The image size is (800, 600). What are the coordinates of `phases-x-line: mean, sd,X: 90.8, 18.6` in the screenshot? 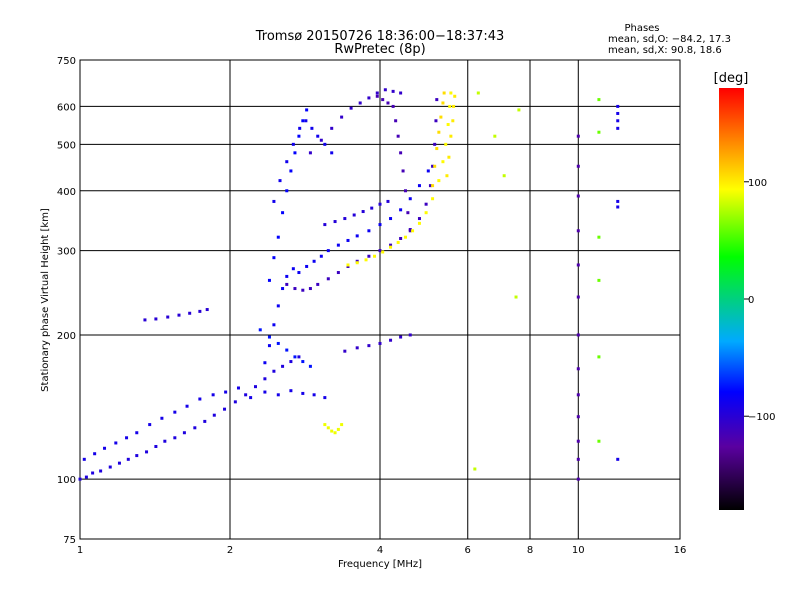 It's located at (665, 50).